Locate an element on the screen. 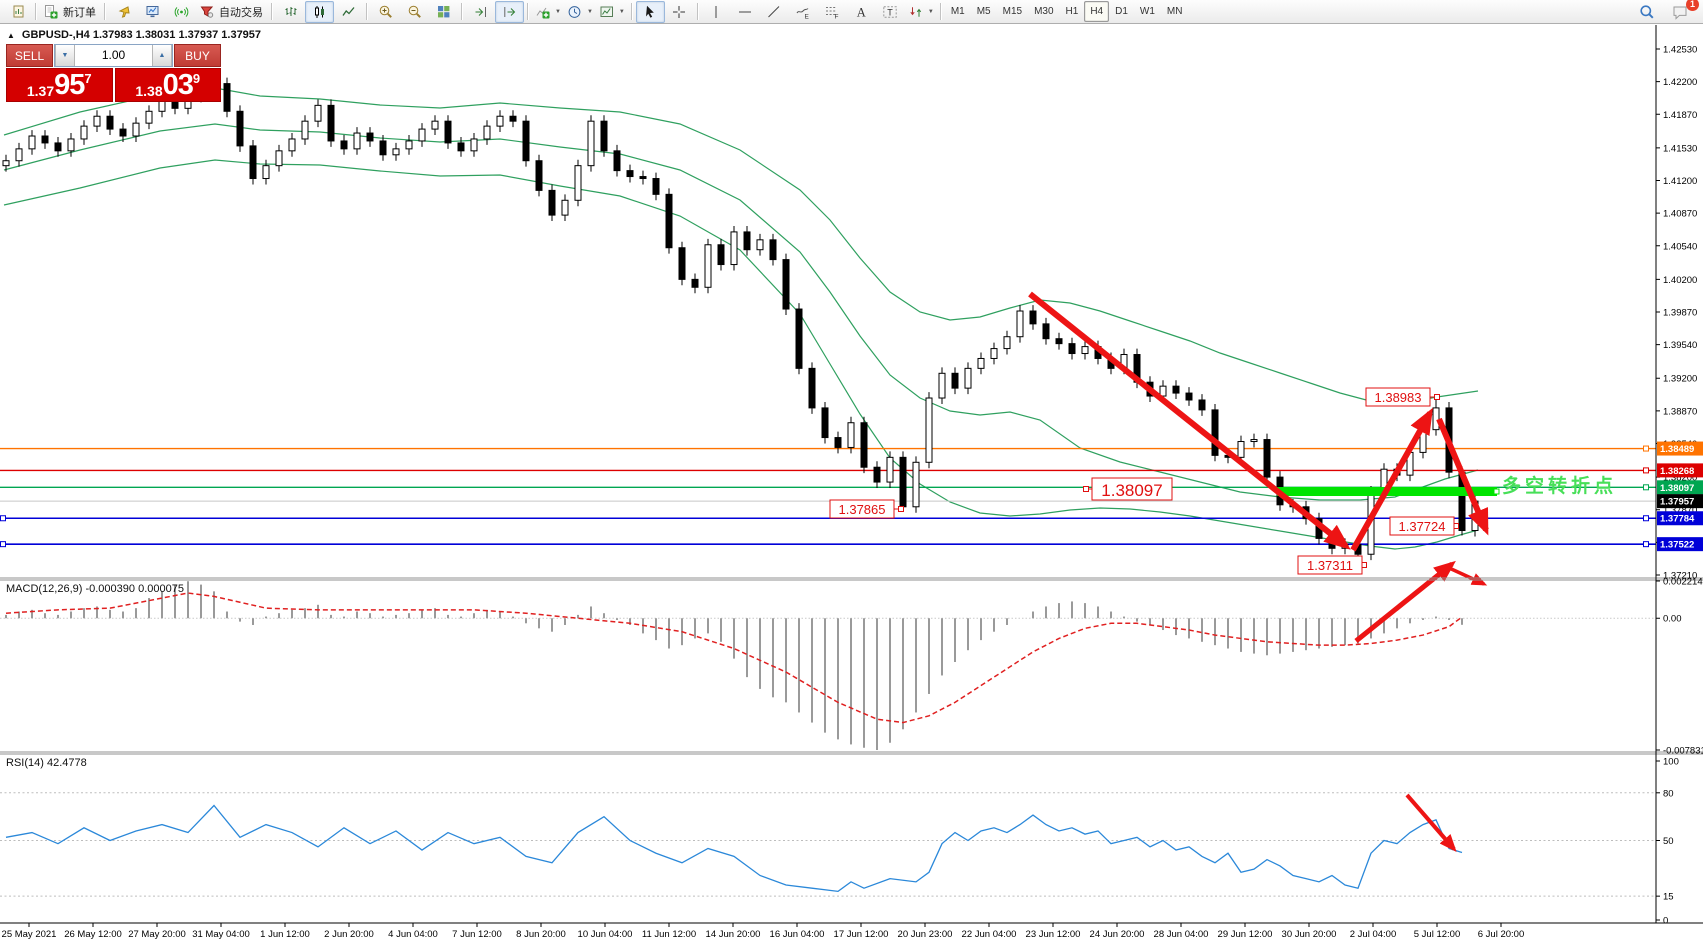 The width and height of the screenshot is (1703, 946). indicators-add-glyph is located at coordinates (543, 12).